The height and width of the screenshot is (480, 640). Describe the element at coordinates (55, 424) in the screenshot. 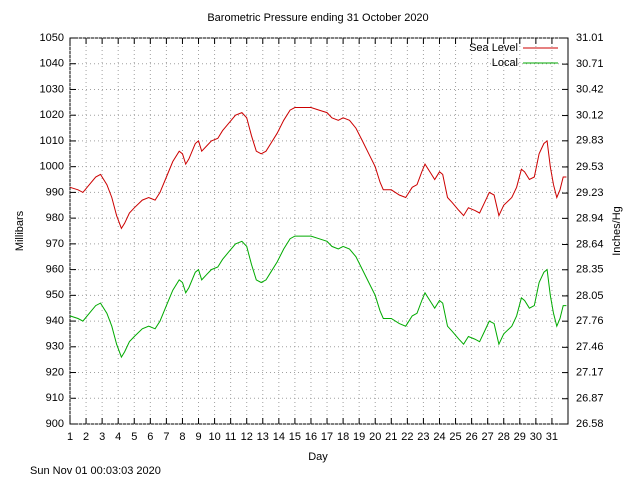

I see `y-tick-label: 900` at that location.